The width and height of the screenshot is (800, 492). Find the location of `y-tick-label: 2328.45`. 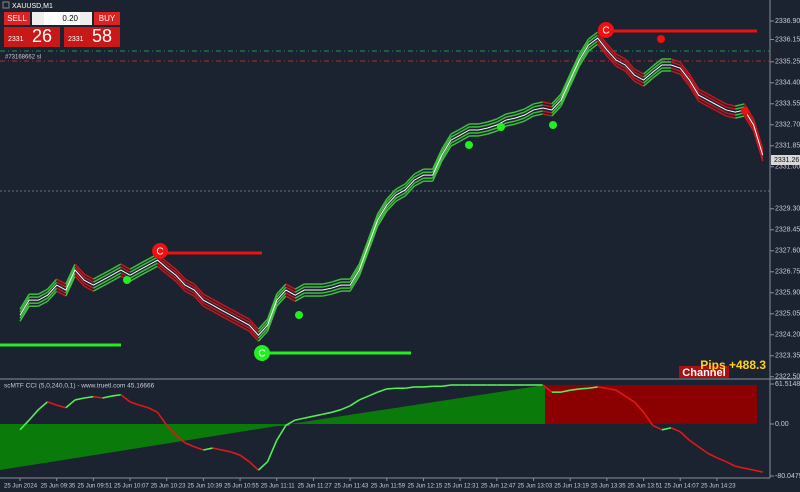

y-tick-label: 2328.45 is located at coordinates (787, 230).